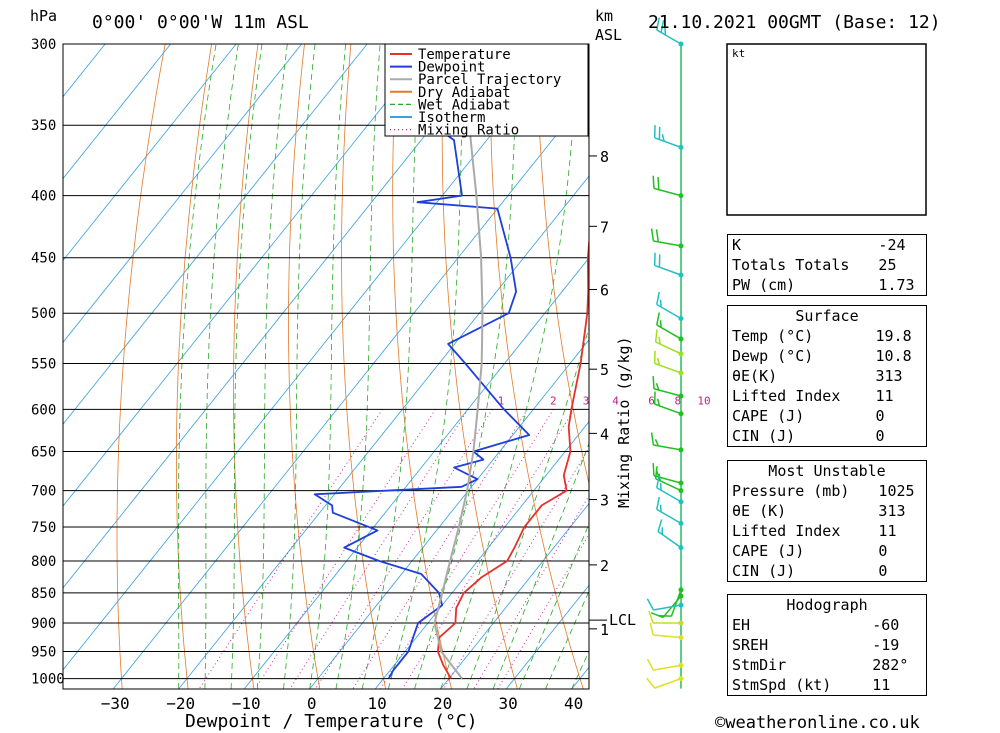 The height and width of the screenshot is (733, 1000). I want to click on pressure-tick-label: 350, so click(43, 126).